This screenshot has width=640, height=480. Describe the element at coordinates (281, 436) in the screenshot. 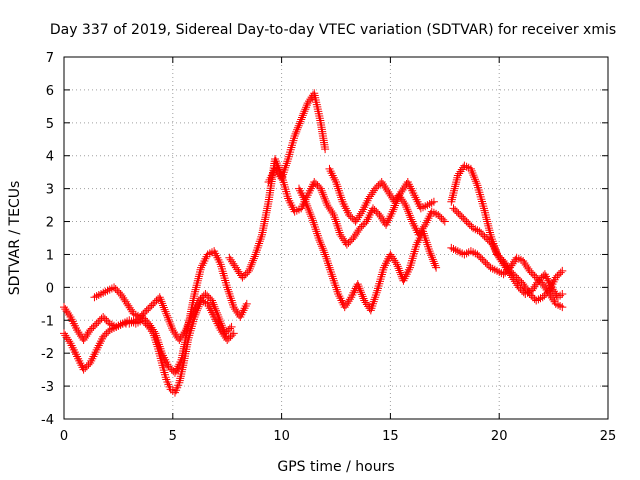

I see `x-tick-label: 10` at that location.